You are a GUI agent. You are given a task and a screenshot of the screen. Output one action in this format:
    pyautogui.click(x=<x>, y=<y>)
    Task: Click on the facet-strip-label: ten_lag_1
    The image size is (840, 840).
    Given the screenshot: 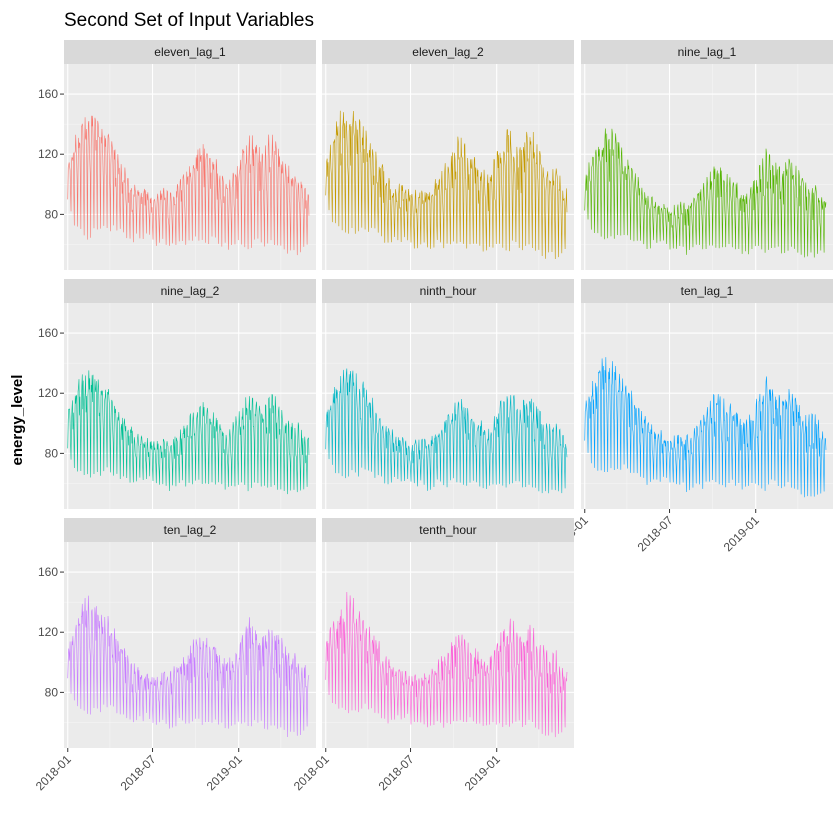 What is the action you would take?
    pyautogui.click(x=707, y=291)
    